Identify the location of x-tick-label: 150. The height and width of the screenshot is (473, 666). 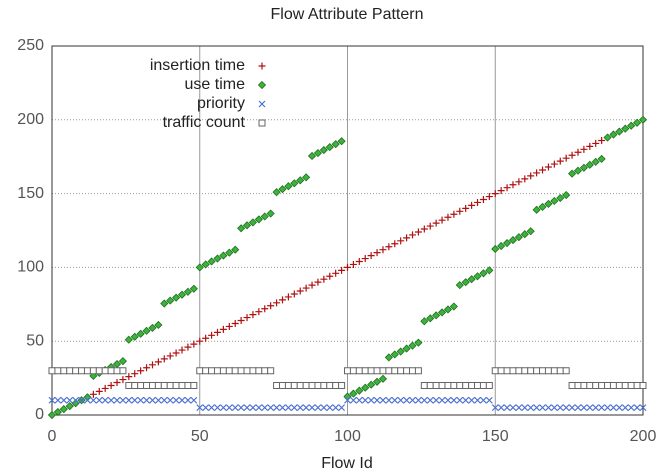
(495, 436).